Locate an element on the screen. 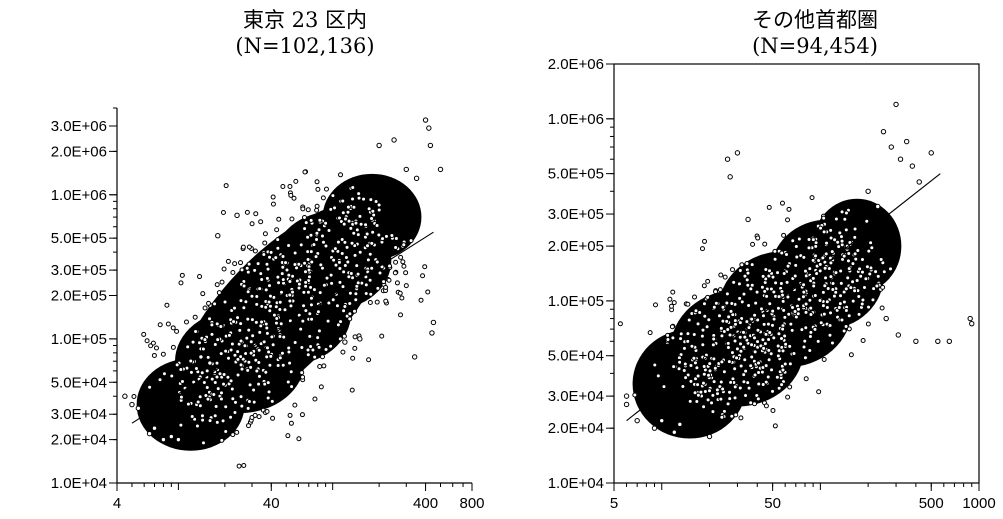 This screenshot has height=519, width=1003. point-cloud is located at coordinates (759, 317).